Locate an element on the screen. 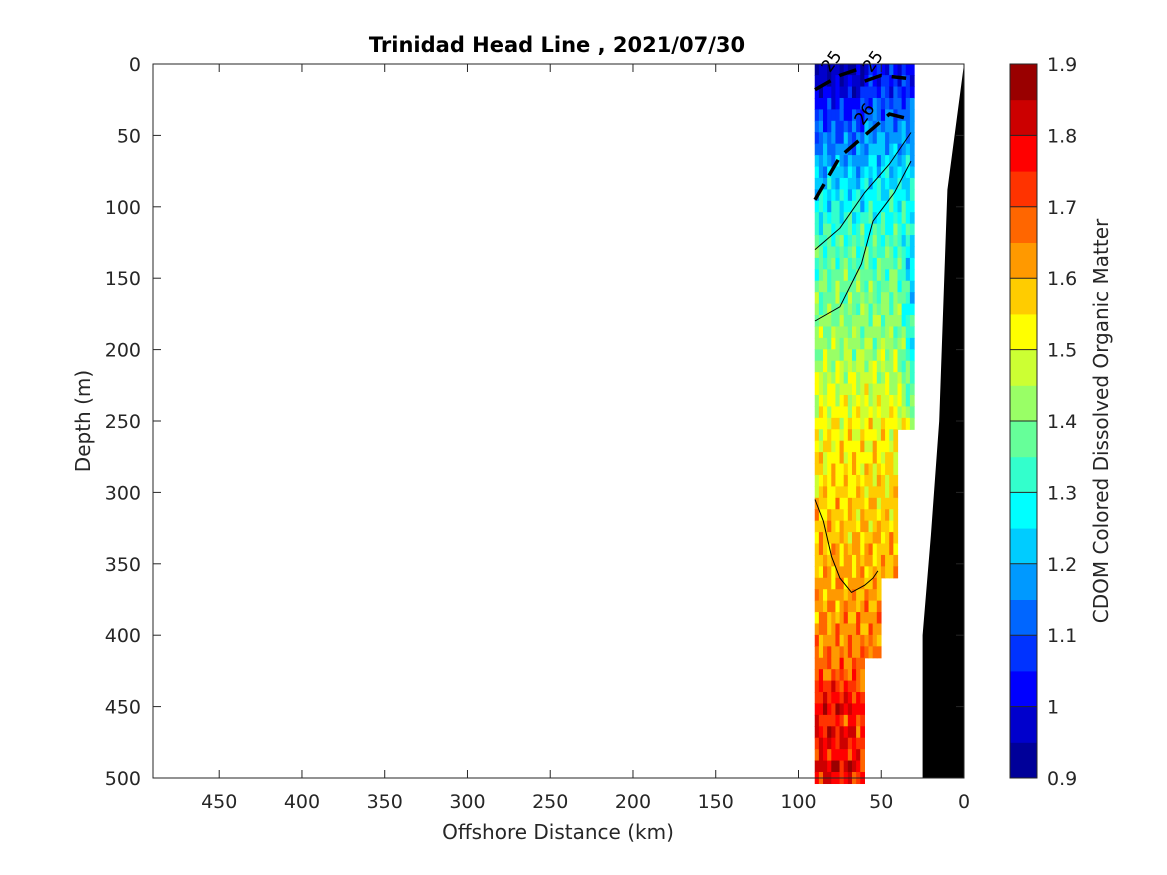  colorbar-ticks: 0.9 1 1.1 1.2 1.3 1.4 1.5 1.6 1.7 1.8 1.9 is located at coordinates (1043, 422).